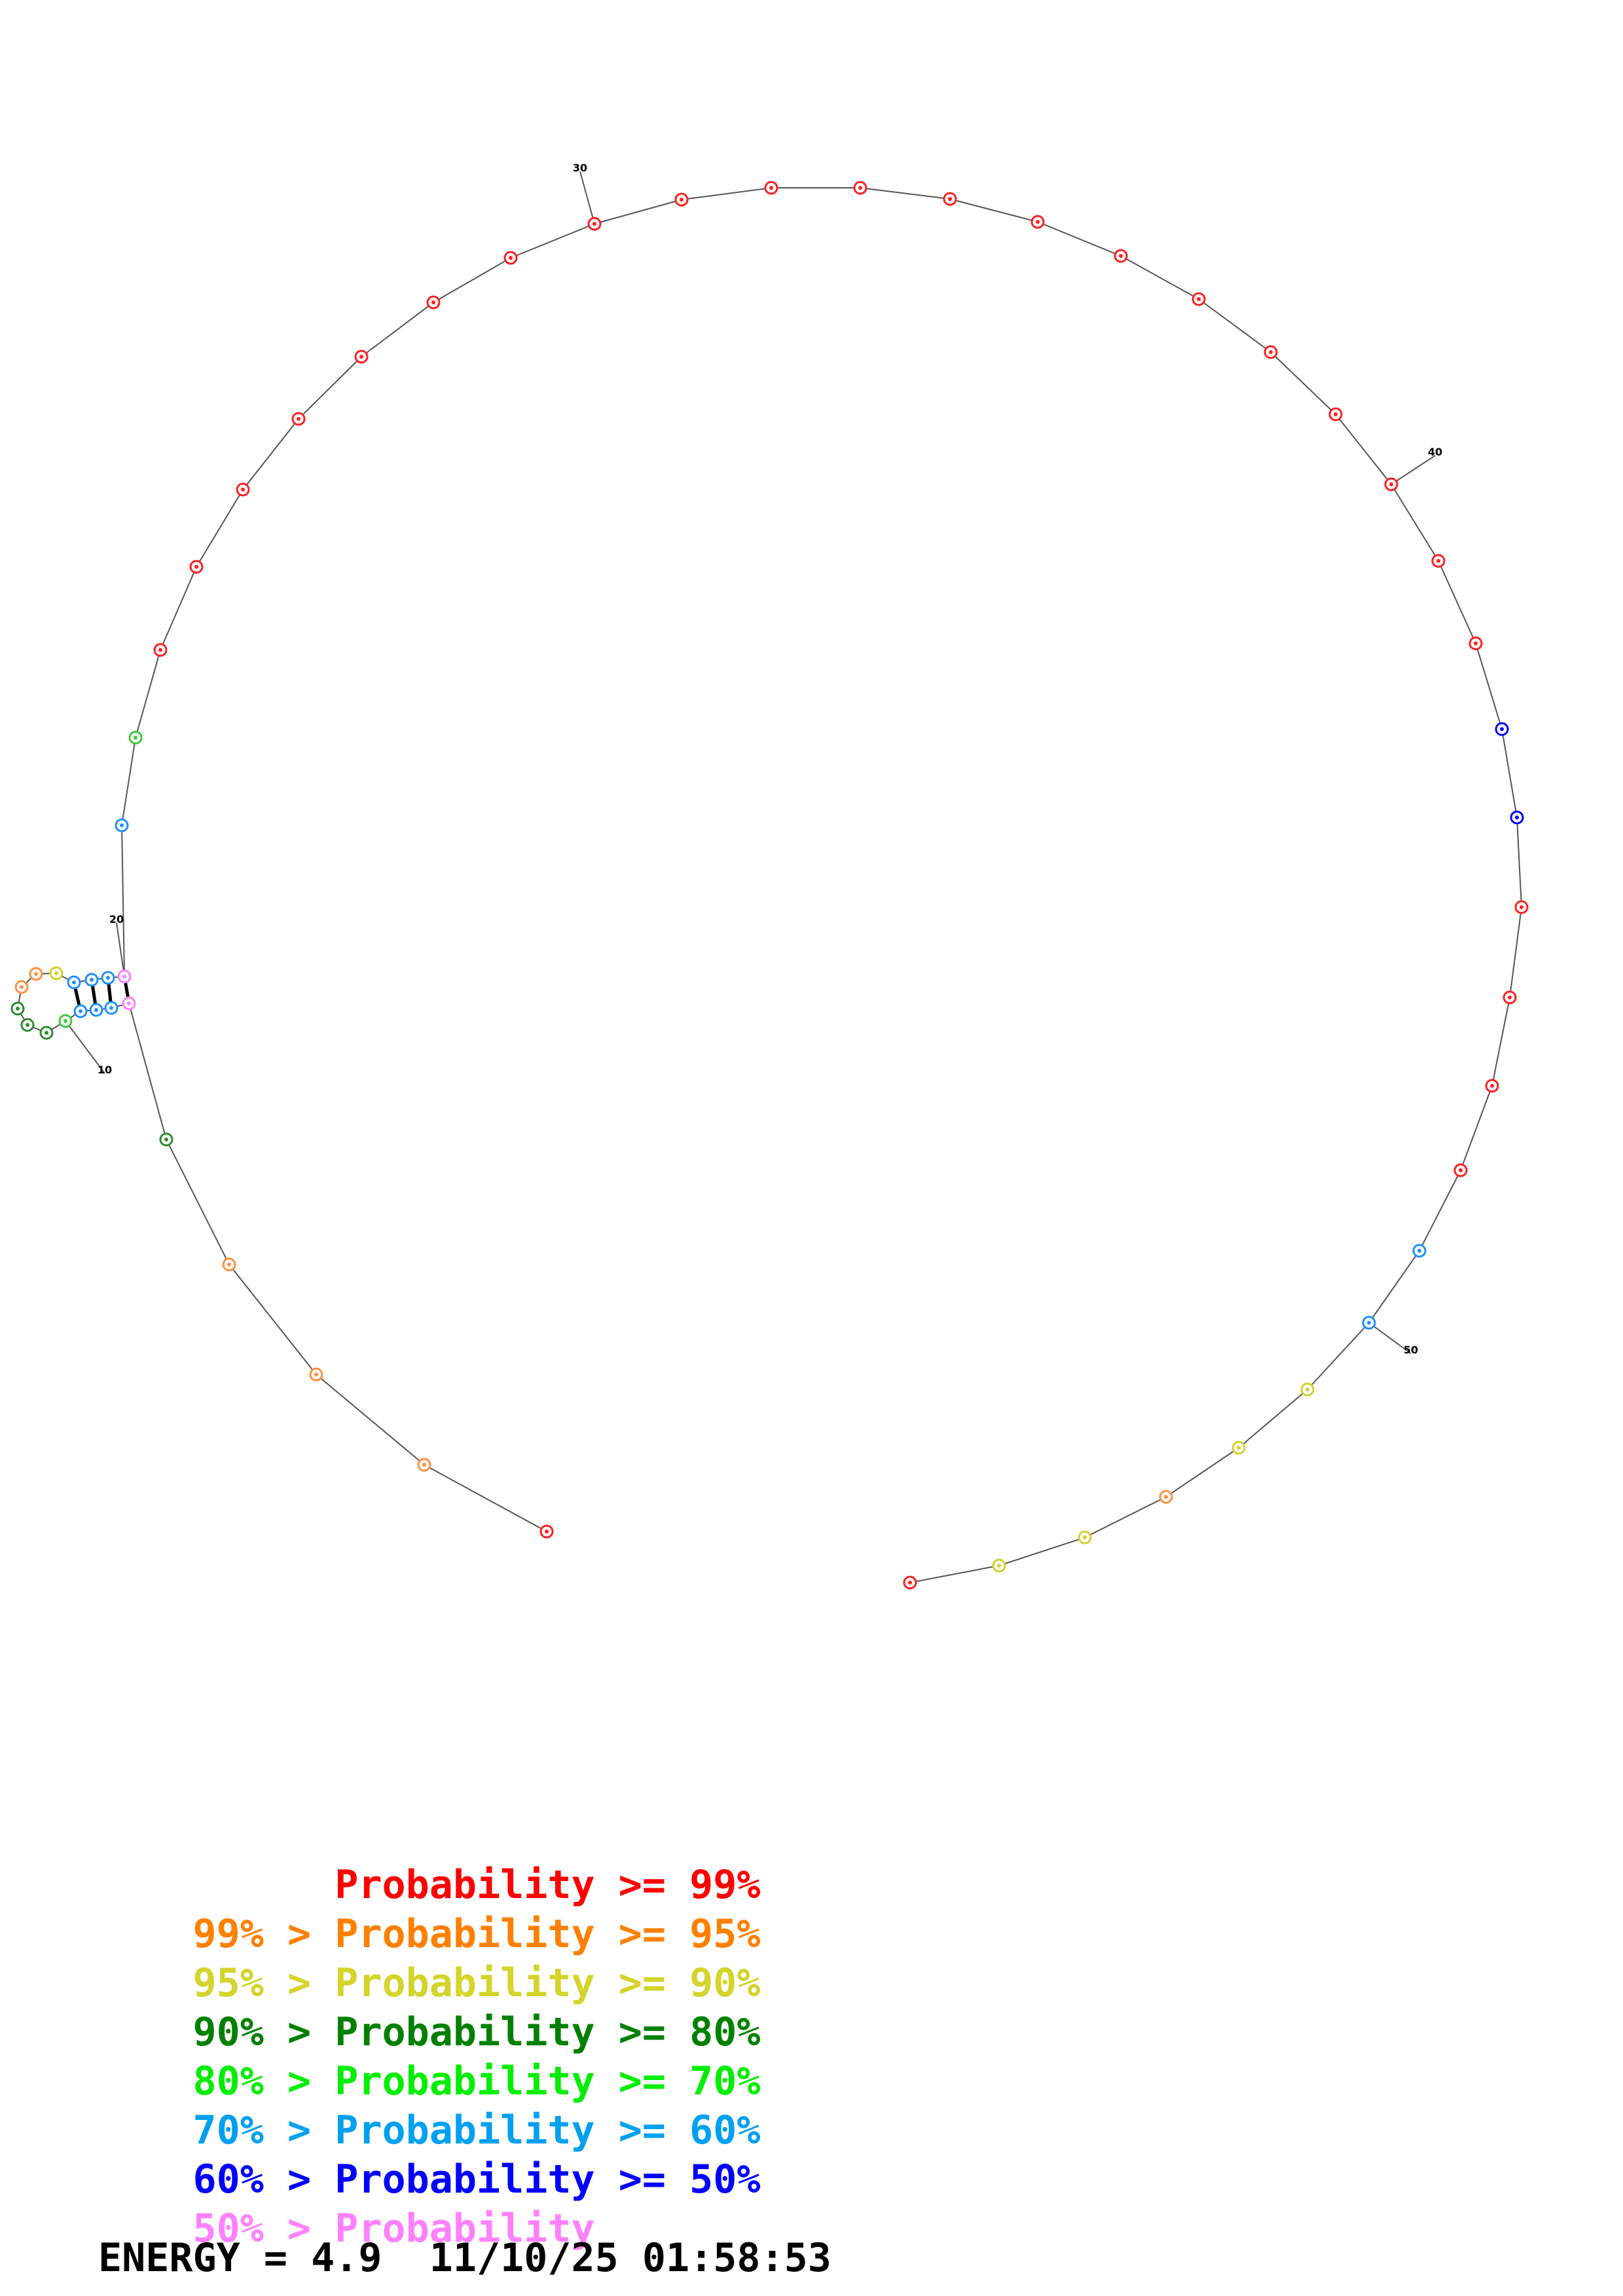  I want to click on legend-row-prefix: 95% >, so click(263, 1983).